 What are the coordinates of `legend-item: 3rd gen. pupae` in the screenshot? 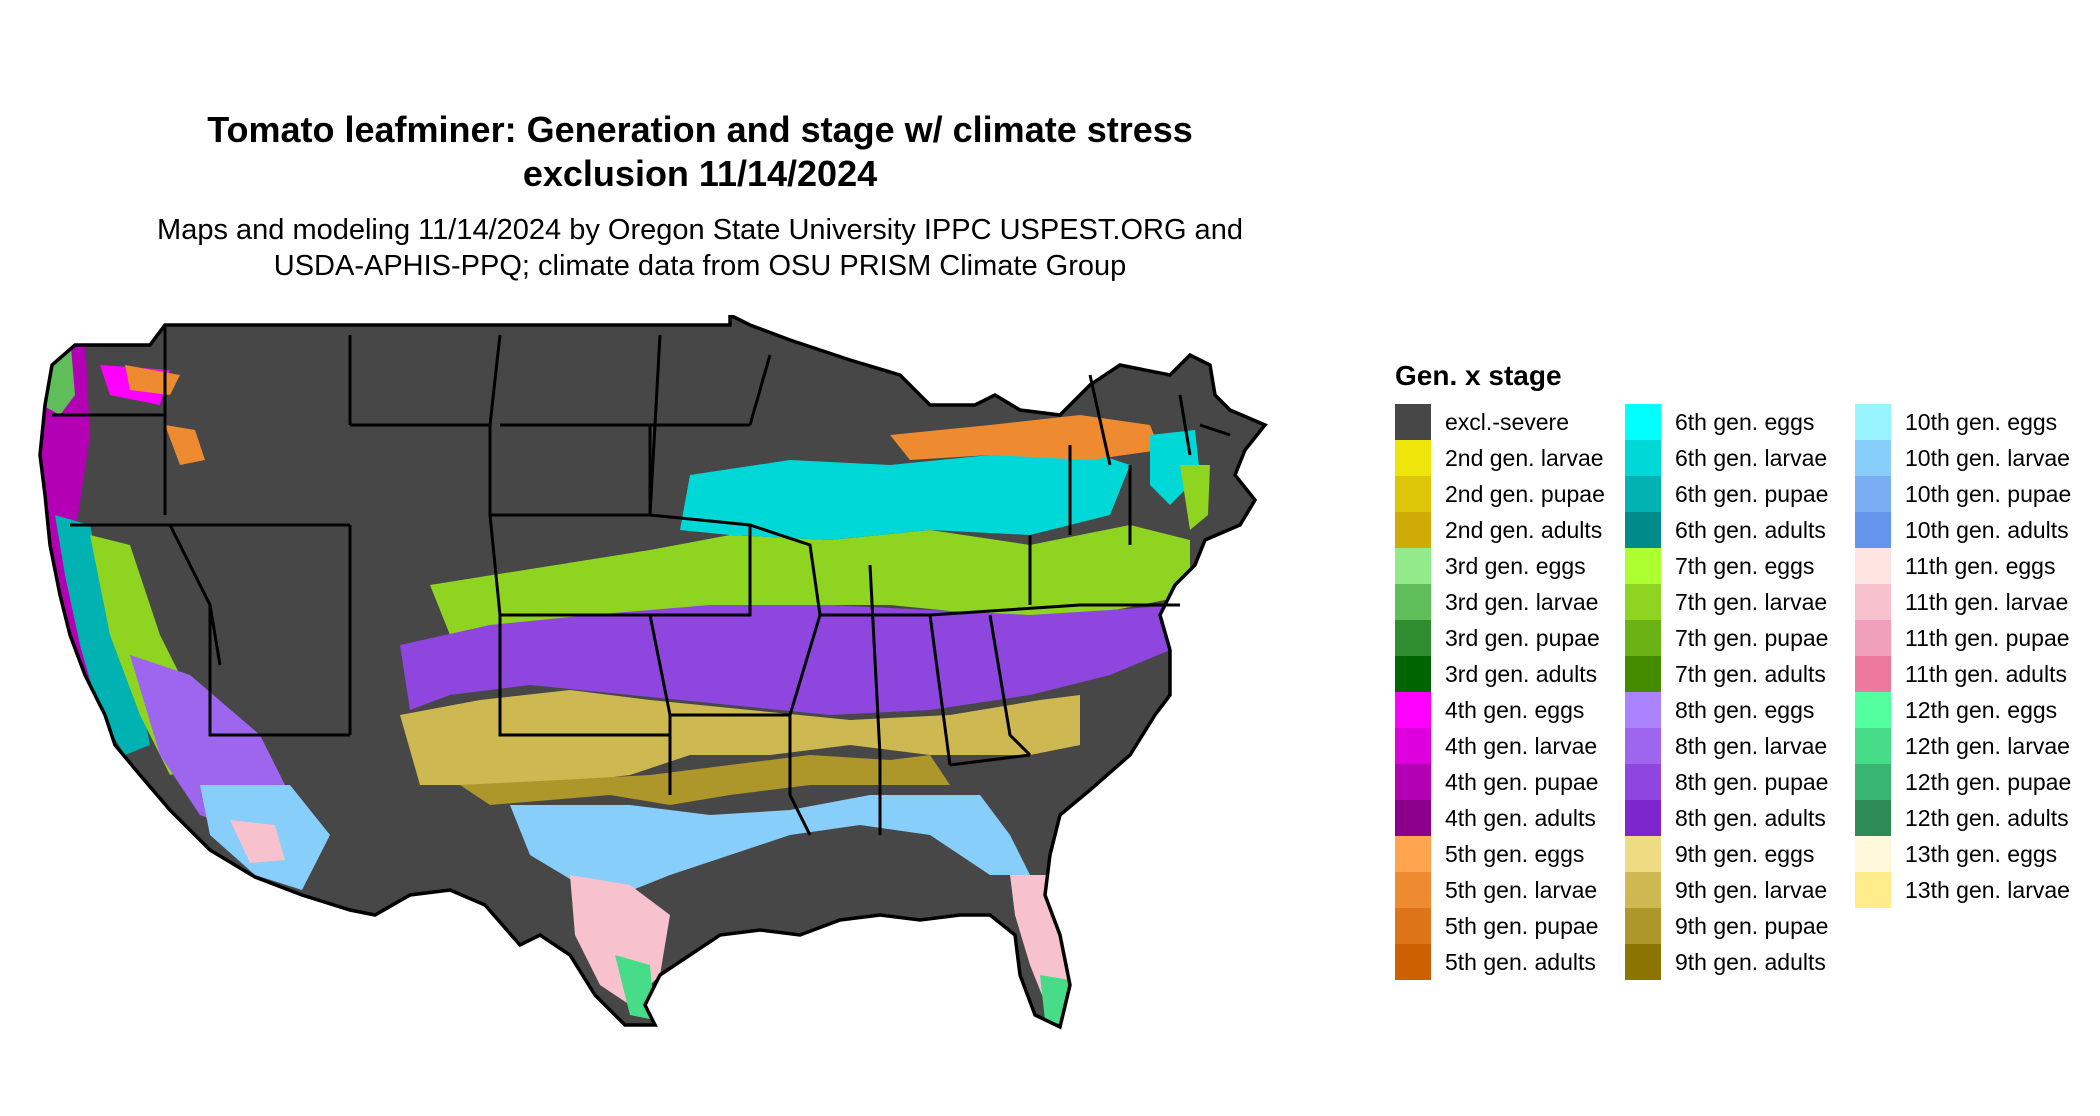 It's located at (1501, 638).